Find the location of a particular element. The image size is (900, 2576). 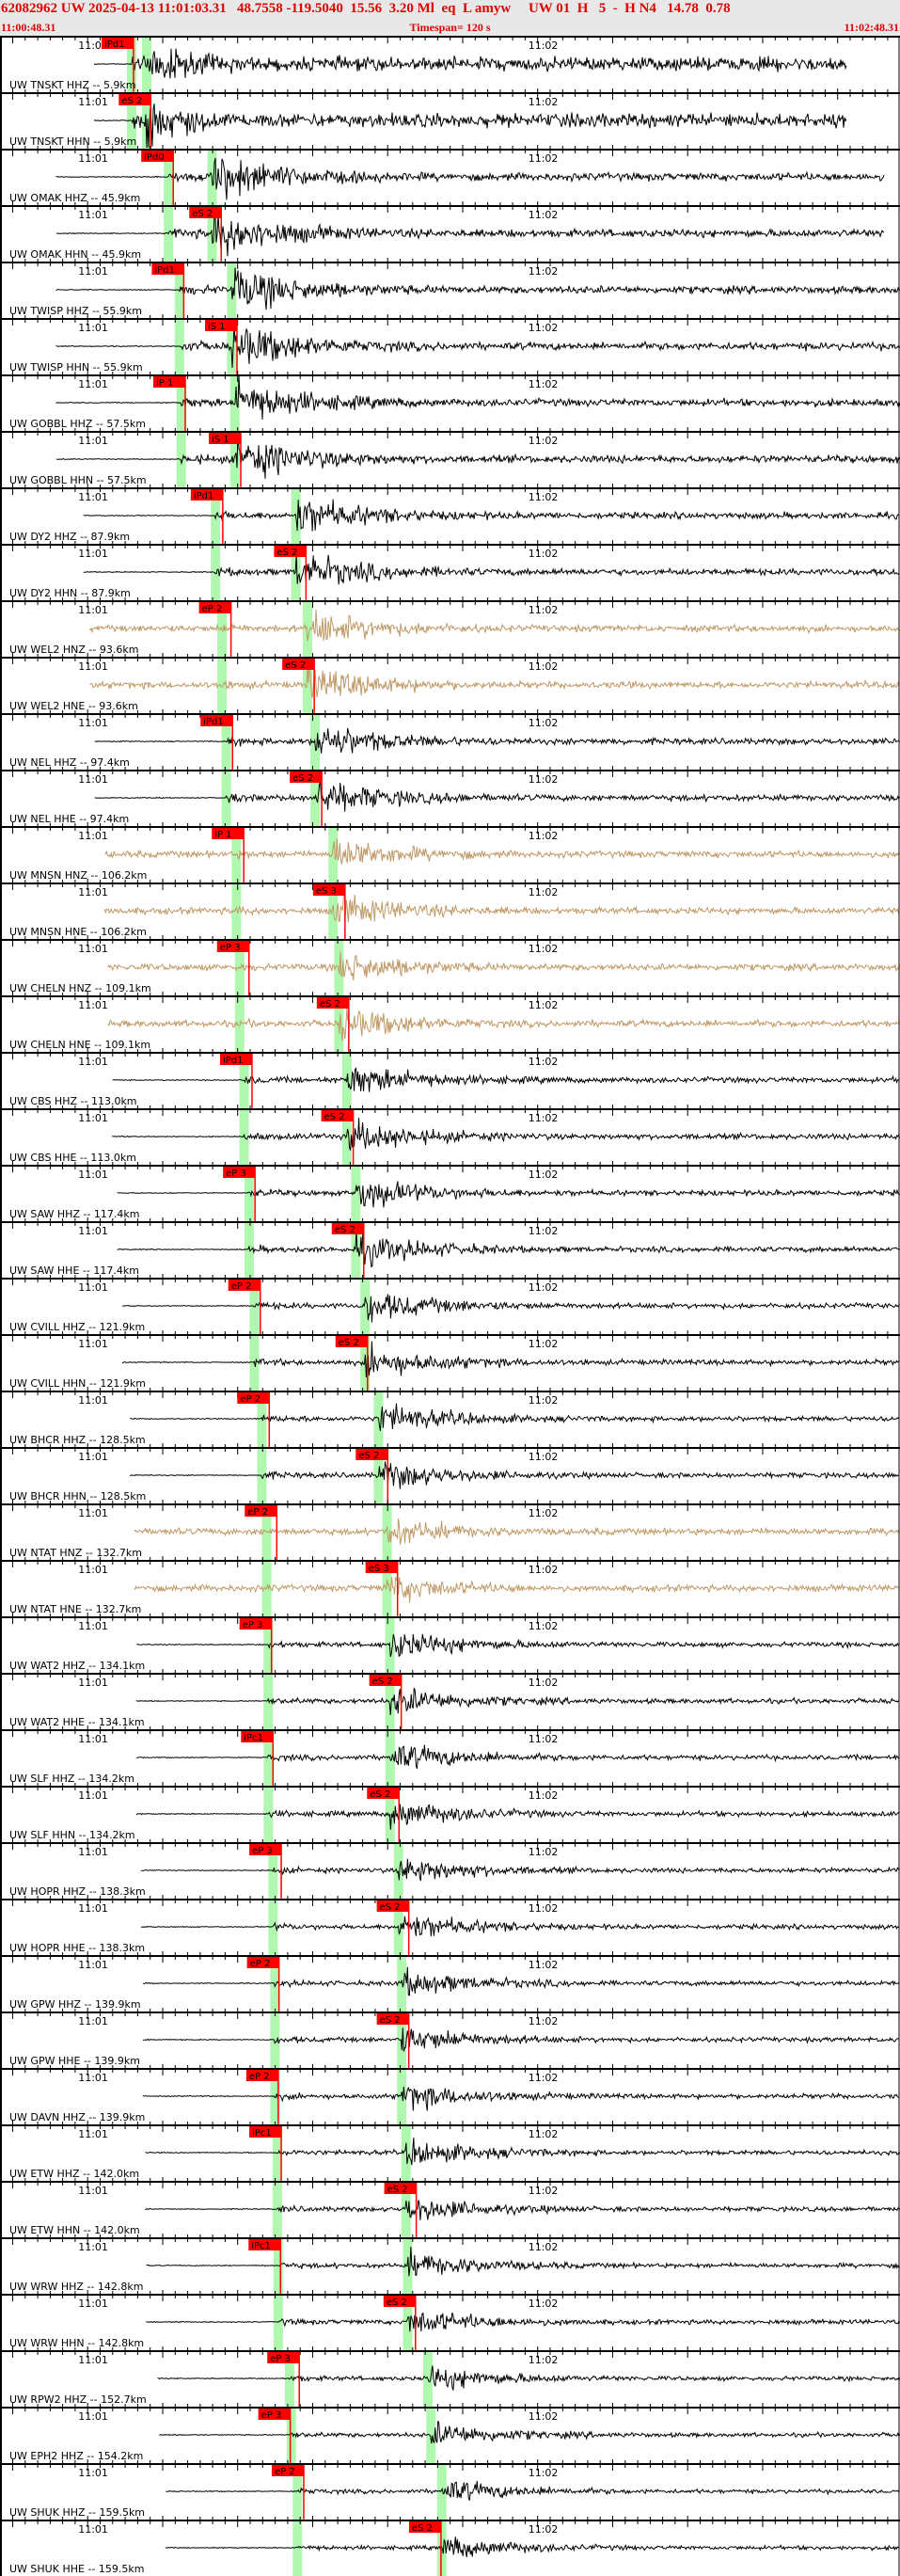

station-label: UW SAW HHZ -- 117.4km is located at coordinates (74, 1214).